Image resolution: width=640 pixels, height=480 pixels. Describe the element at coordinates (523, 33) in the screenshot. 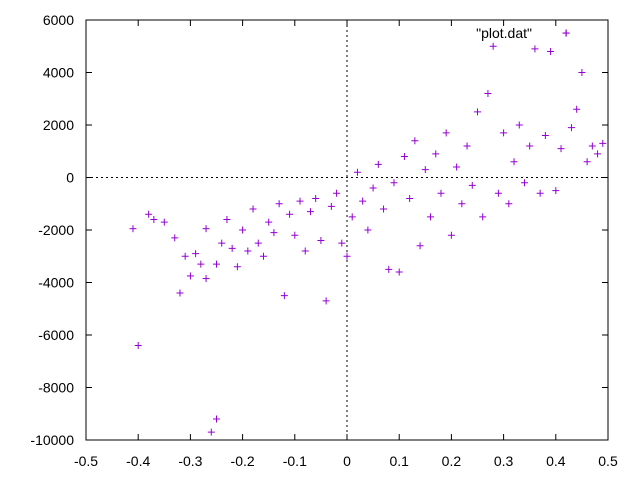

I see `legend: "plot.dat"` at that location.